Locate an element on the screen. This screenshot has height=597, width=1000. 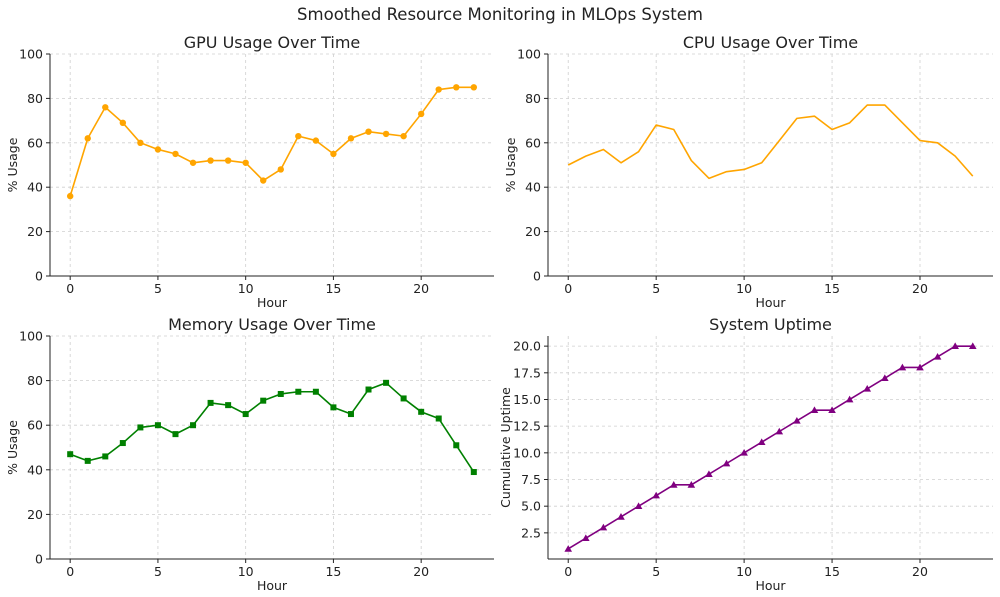
cpu-usage-series-line is located at coordinates (770, 142).